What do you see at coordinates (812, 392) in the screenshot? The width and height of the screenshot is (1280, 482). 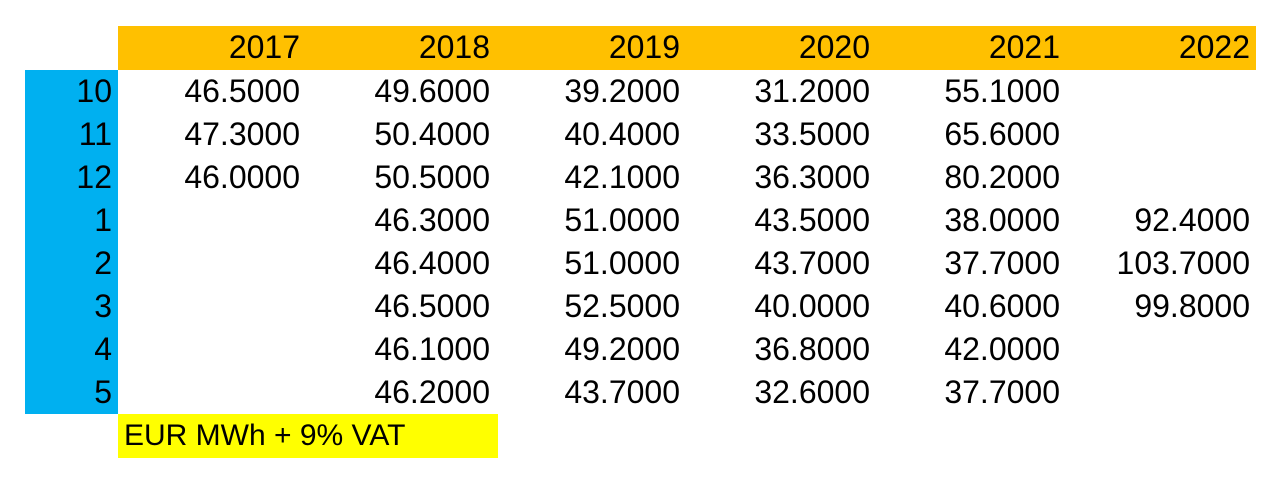 I see `price-cell: 32.6000` at bounding box center [812, 392].